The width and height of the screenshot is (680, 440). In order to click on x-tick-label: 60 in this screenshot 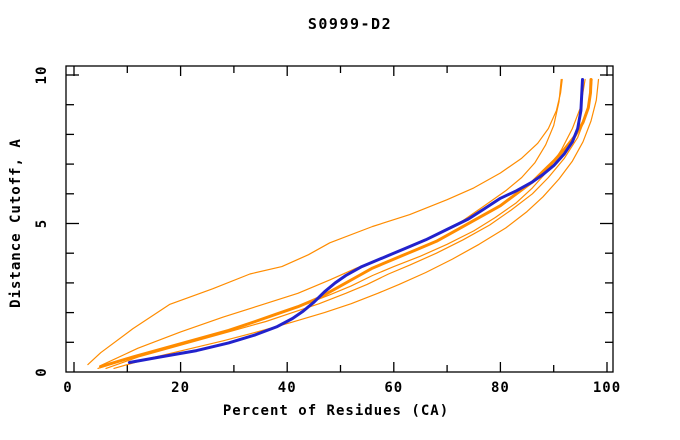, I will do `click(393, 388)`.